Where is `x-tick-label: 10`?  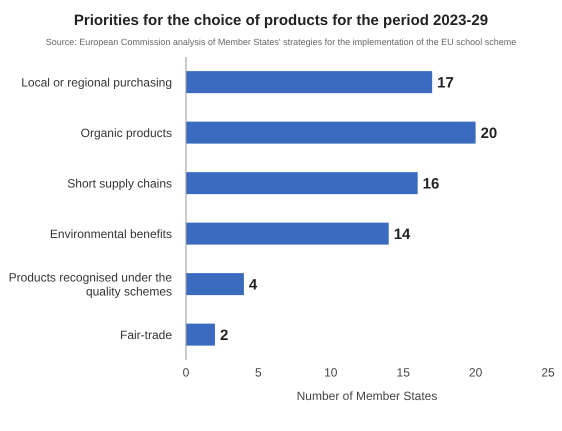
x-tick-label: 10 is located at coordinates (331, 373).